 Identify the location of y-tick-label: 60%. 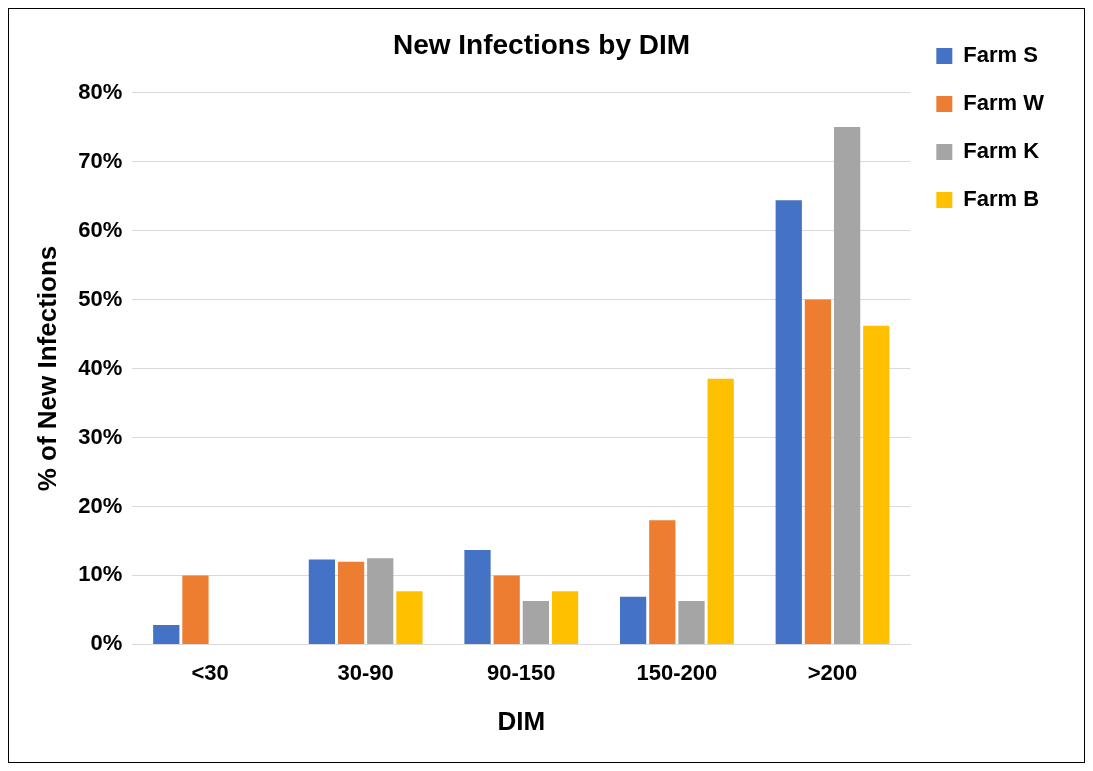
(100, 229).